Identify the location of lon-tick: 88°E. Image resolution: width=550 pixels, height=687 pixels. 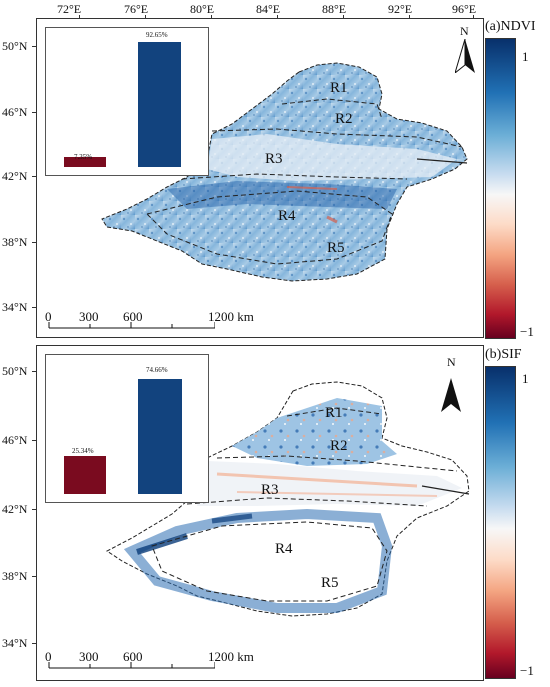
(334, 9).